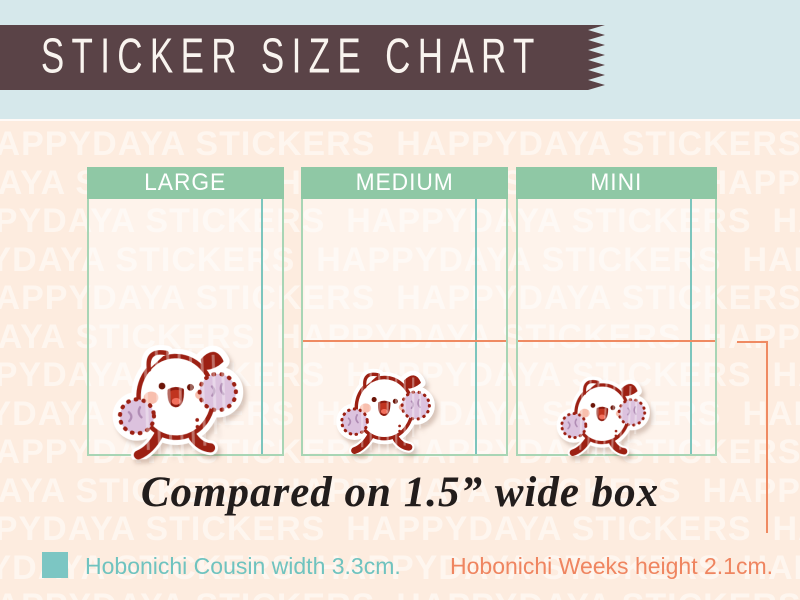  Describe the element at coordinates (603, 408) in the screenshot. I see `mascot-sticker-mini-icon` at that location.